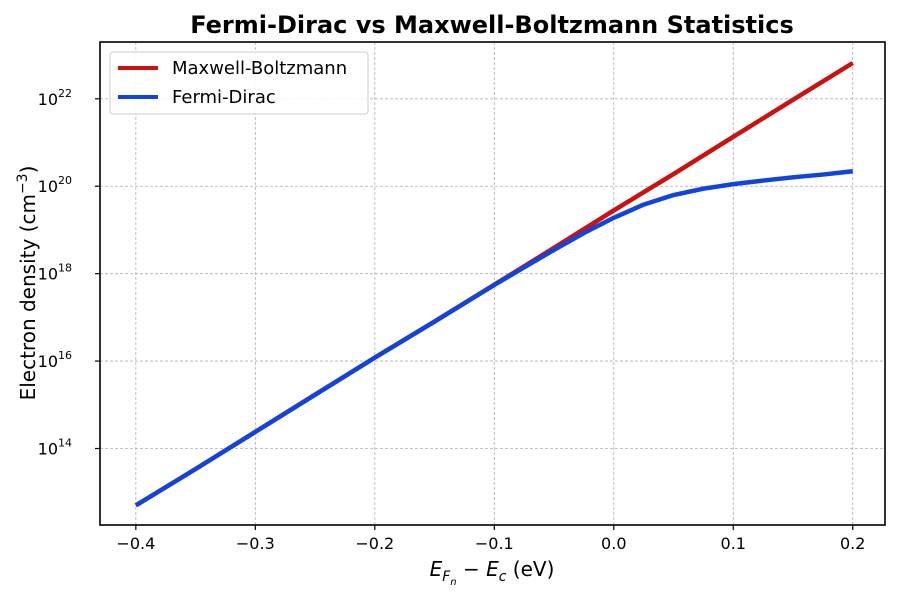 This screenshot has height=600, width=900. What do you see at coordinates (613, 543) in the screenshot?
I see `x-tick-label: 0.0` at bounding box center [613, 543].